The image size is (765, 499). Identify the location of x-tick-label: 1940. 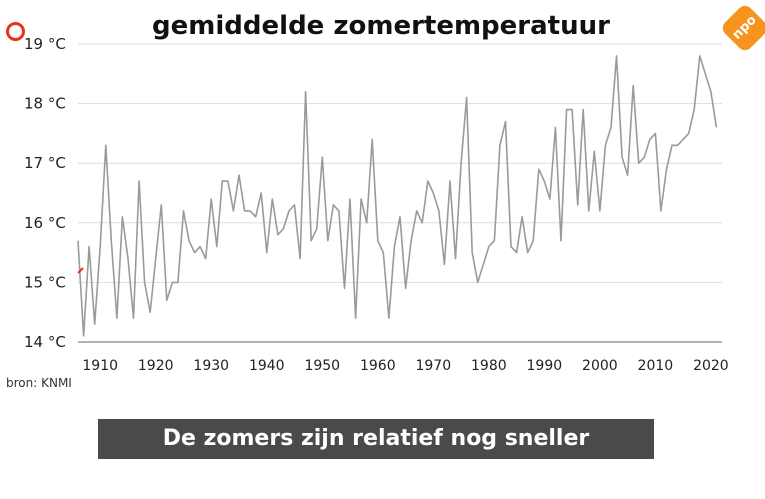
(267, 366).